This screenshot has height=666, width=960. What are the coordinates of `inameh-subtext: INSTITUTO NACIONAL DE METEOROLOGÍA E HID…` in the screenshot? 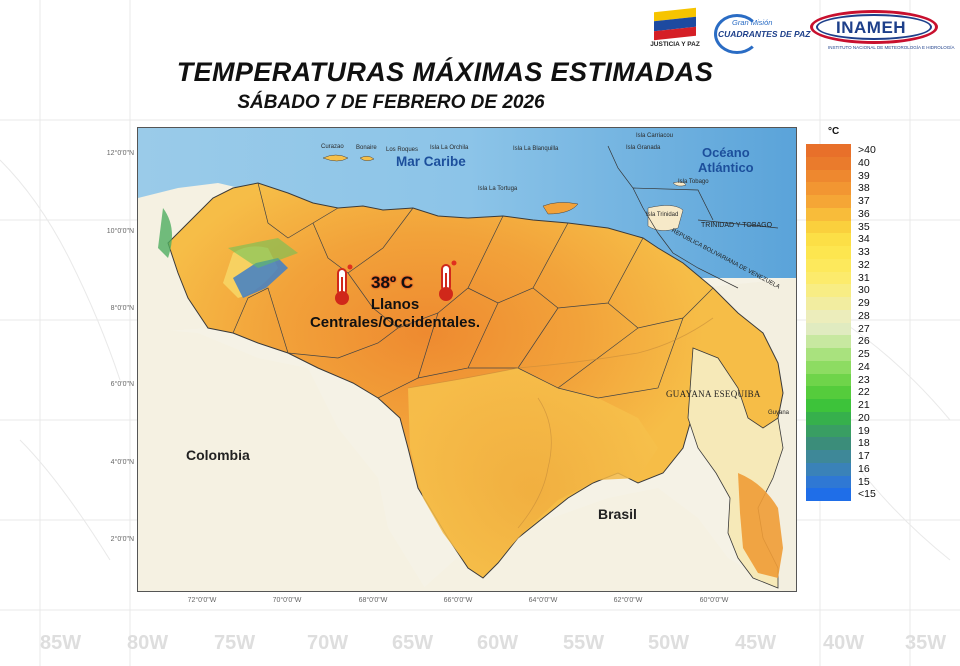 It's located at (891, 47).